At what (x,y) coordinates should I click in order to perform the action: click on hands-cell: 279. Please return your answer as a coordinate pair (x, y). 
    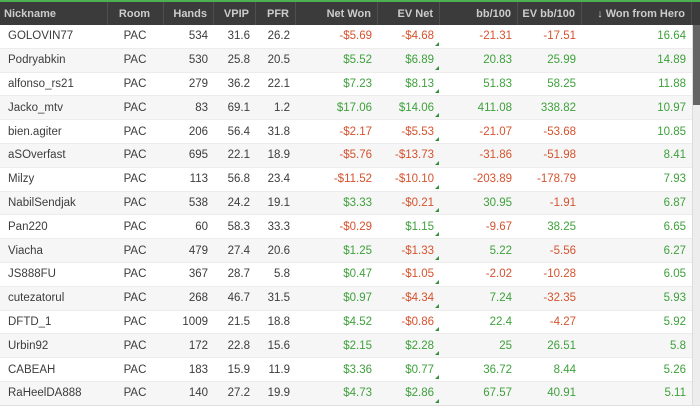
    Looking at the image, I should click on (198, 83).